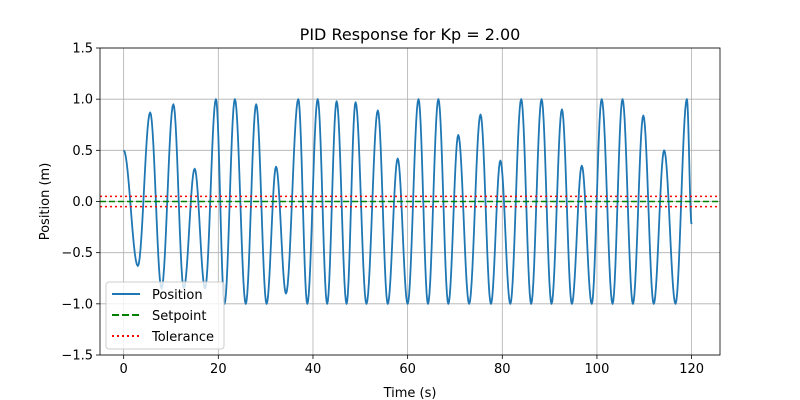 The width and height of the screenshot is (800, 400). What do you see at coordinates (77, 304) in the screenshot?
I see `y-tick-label: −1.0` at bounding box center [77, 304].